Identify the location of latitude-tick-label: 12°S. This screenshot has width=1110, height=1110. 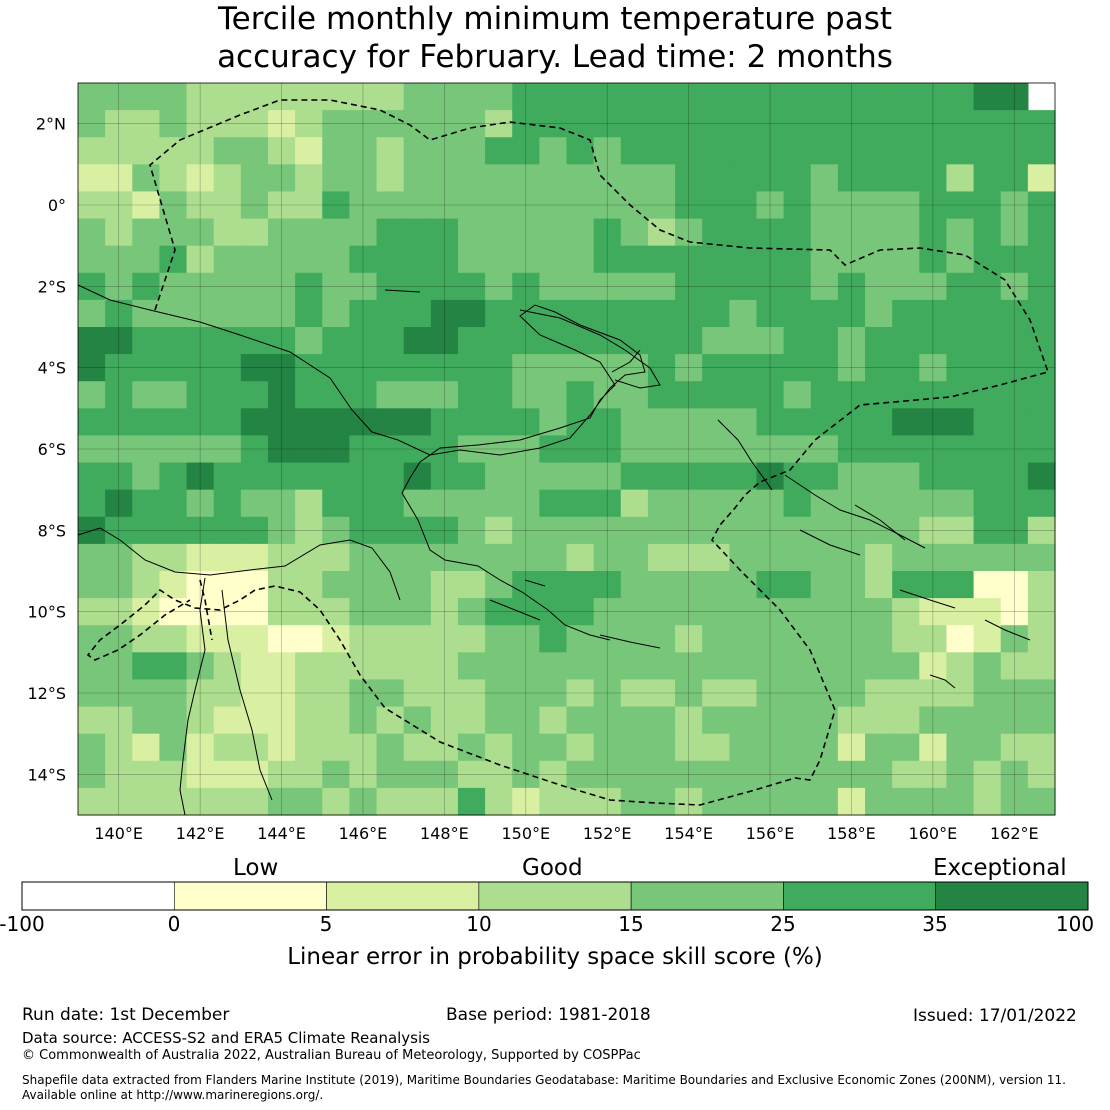
(46, 693).